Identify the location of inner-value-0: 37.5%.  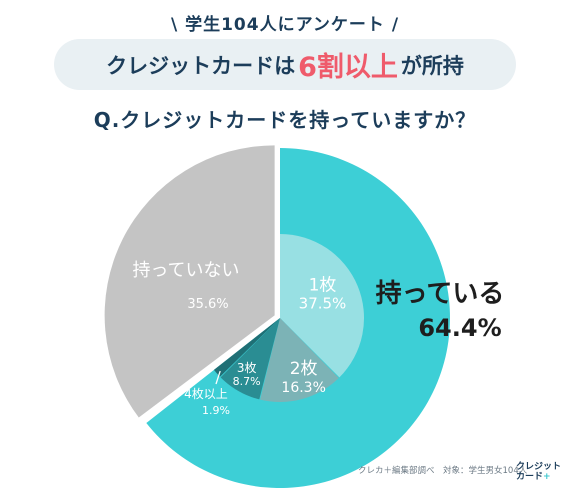
(323, 303).